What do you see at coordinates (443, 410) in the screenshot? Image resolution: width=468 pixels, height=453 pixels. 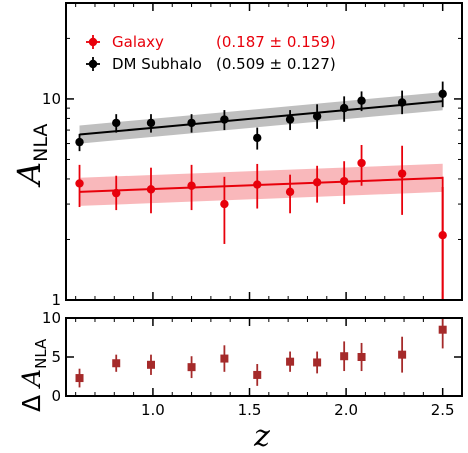 I see `x-tick-label: 2.5` at bounding box center [443, 410].